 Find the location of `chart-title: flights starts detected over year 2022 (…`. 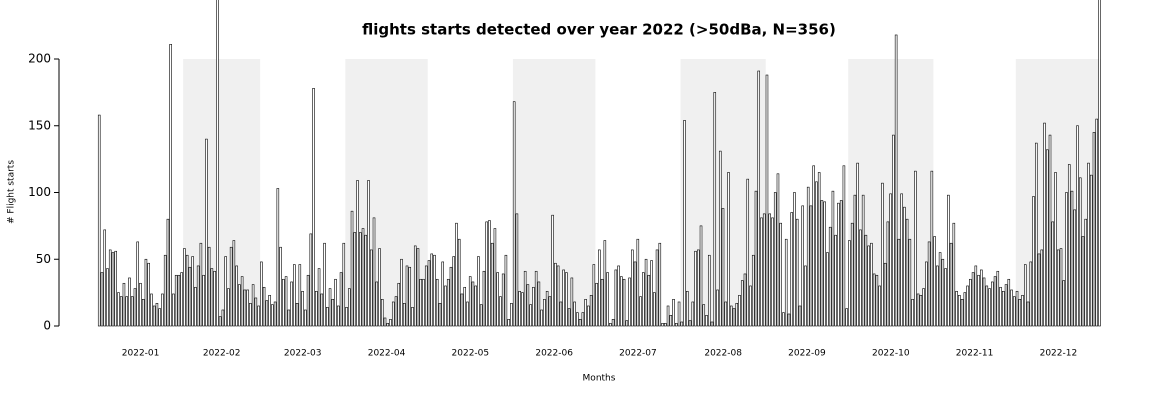

chart-title: flights starts detected over year 2022 (… is located at coordinates (599, 30).